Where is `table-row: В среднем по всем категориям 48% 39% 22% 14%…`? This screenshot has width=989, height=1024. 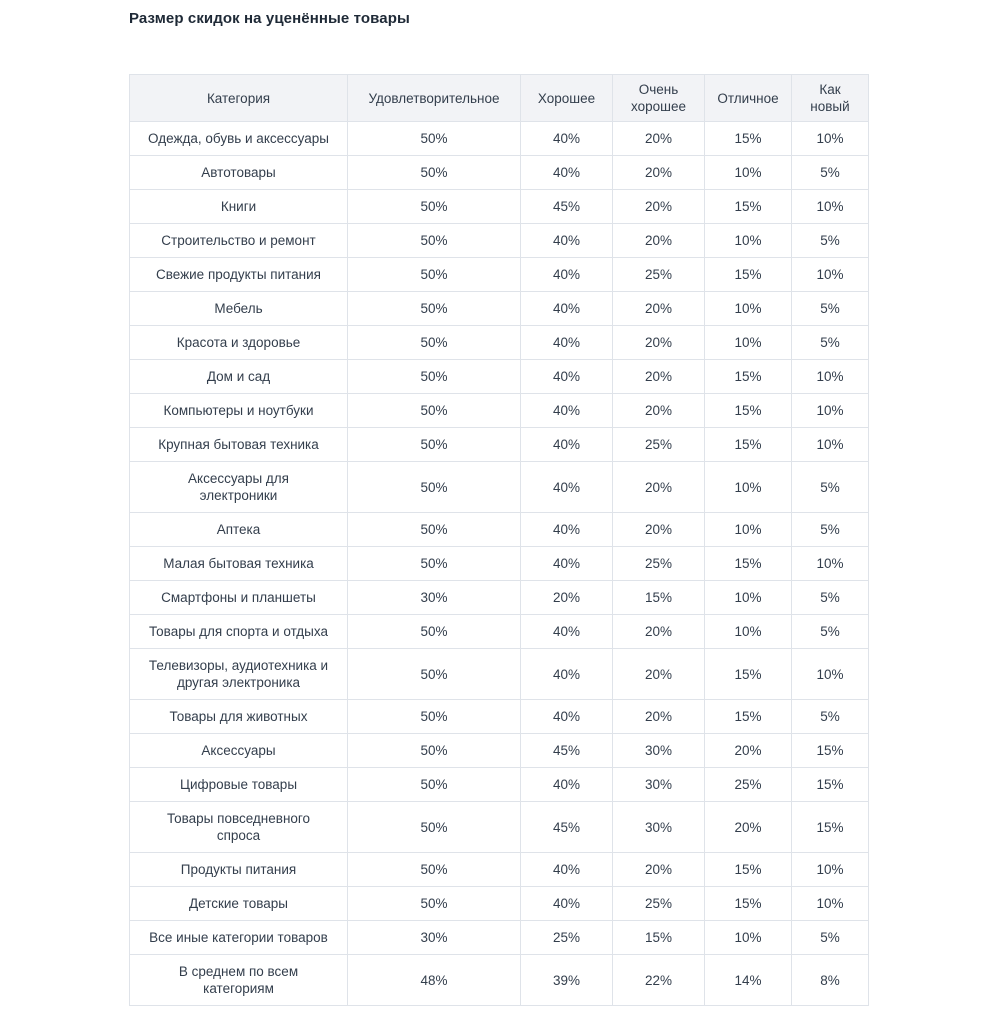
table-row: В среднем по всем категориям 48% 39% 22% 14%… is located at coordinates (499, 980).